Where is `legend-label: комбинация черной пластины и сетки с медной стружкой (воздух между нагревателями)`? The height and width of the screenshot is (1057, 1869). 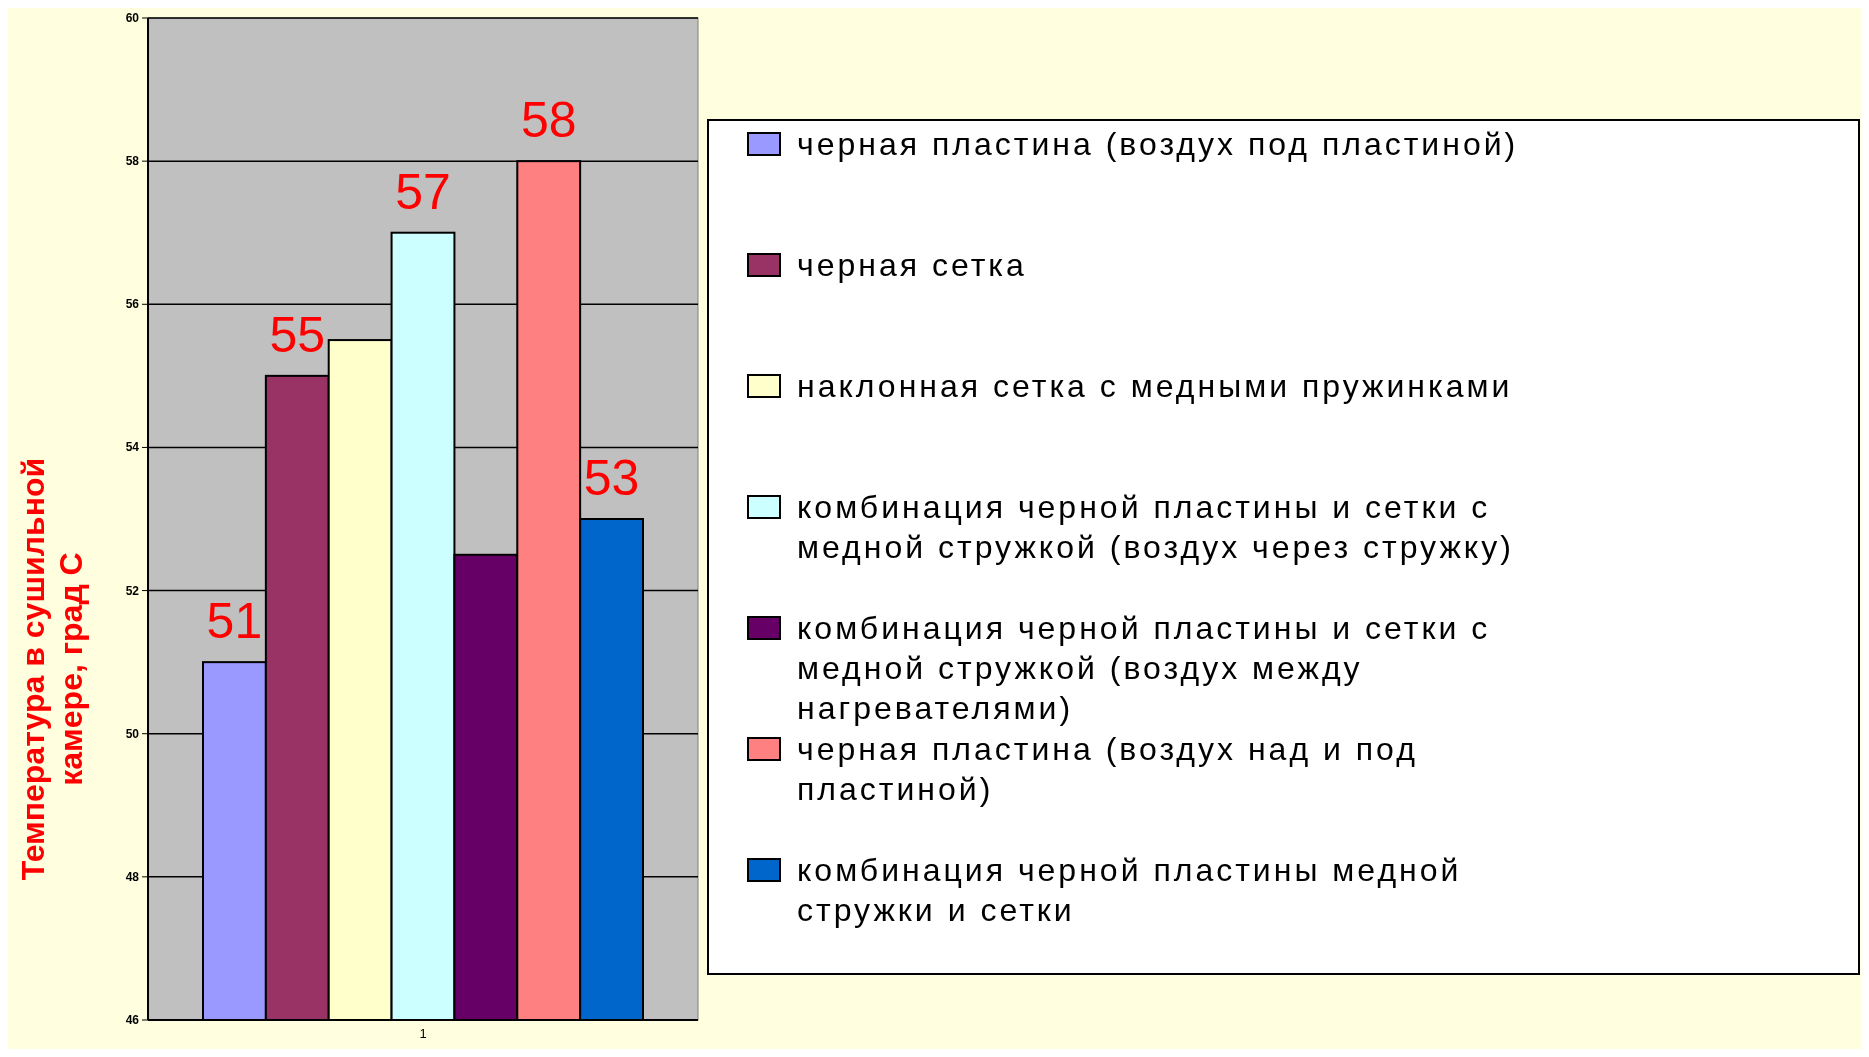
legend-label: комбинация черной пластины и сетки с медной стружкой (воздух между нагревателями) is located at coordinates (1144, 668).